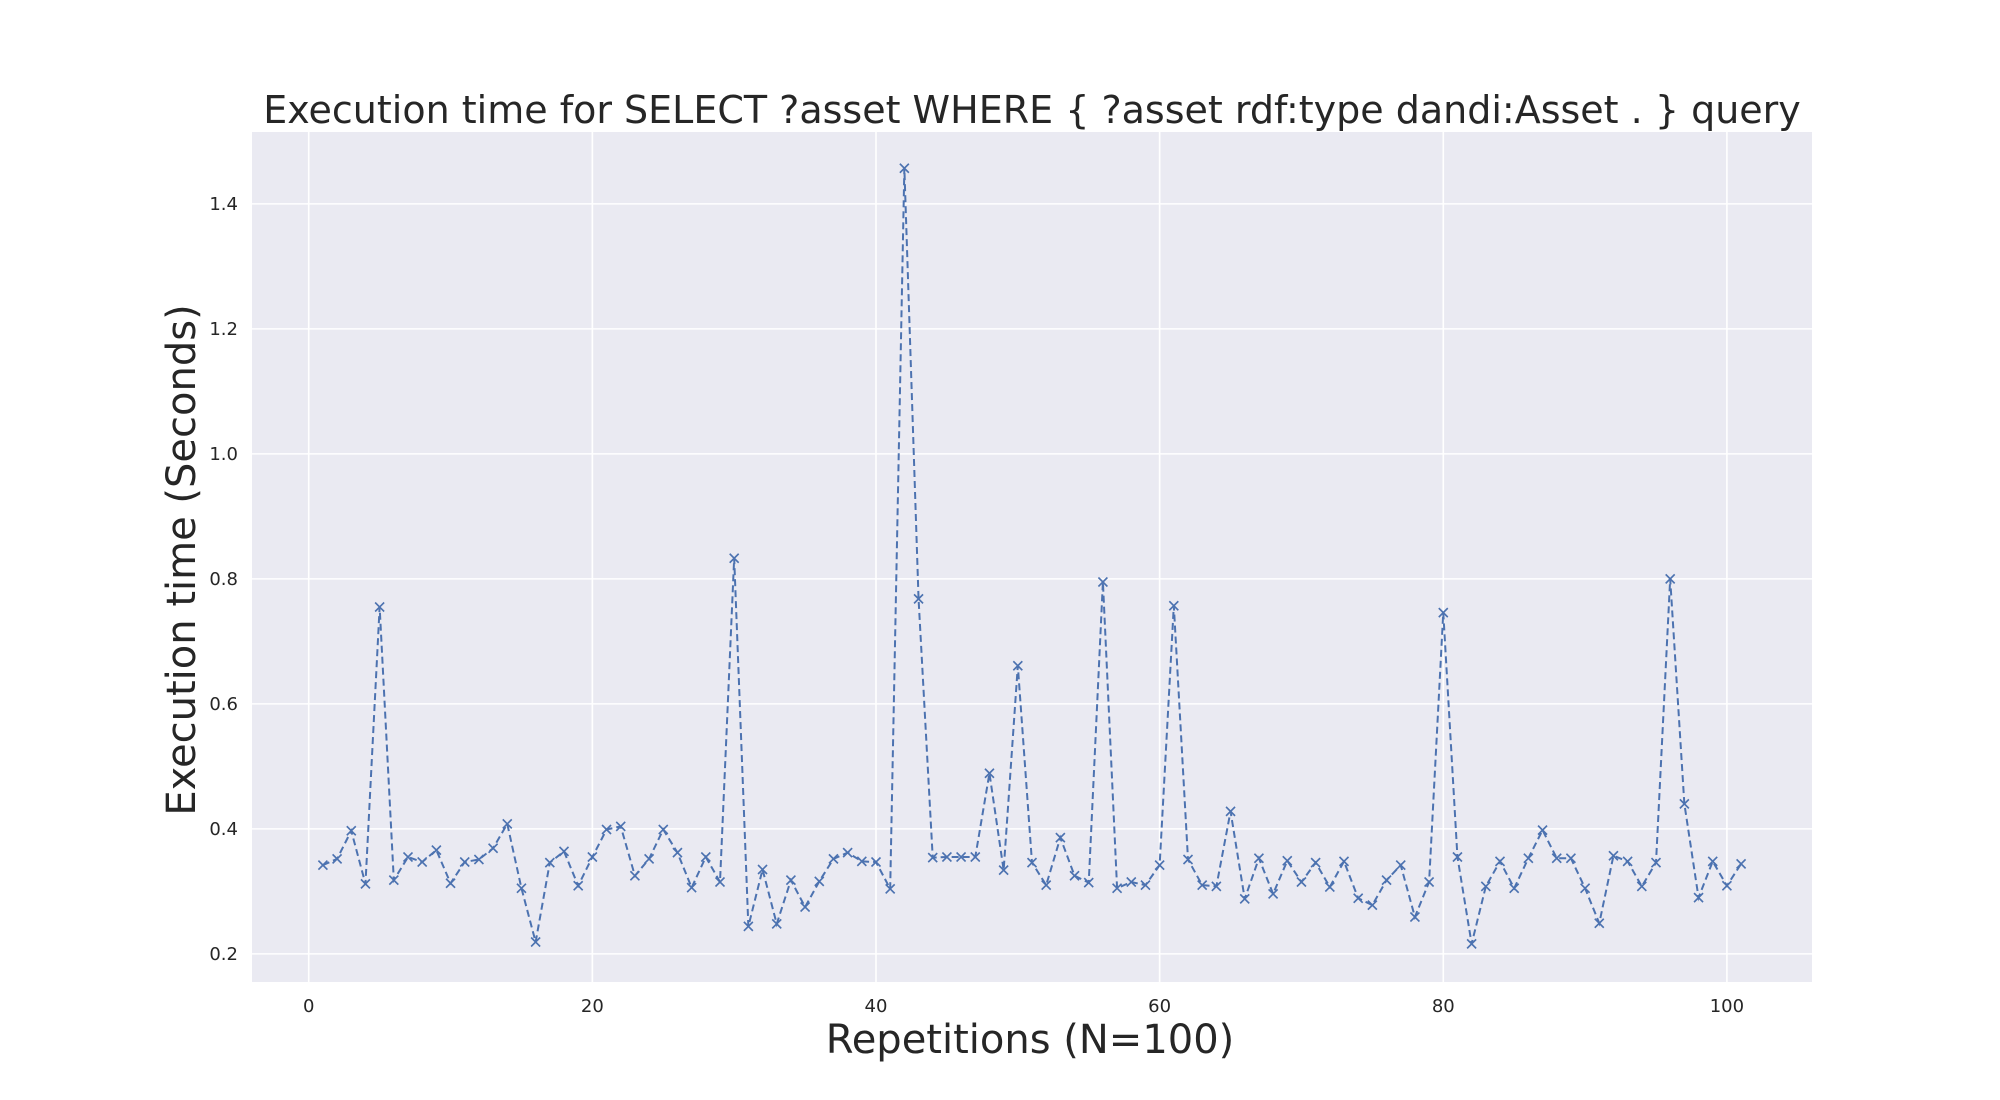 Image resolution: width=2000 pixels, height=1100 pixels. I want to click on y-tick-labels: 0.2 0.4 0.6 0.8 1.0 1.2 1.4, so click(223, 579).